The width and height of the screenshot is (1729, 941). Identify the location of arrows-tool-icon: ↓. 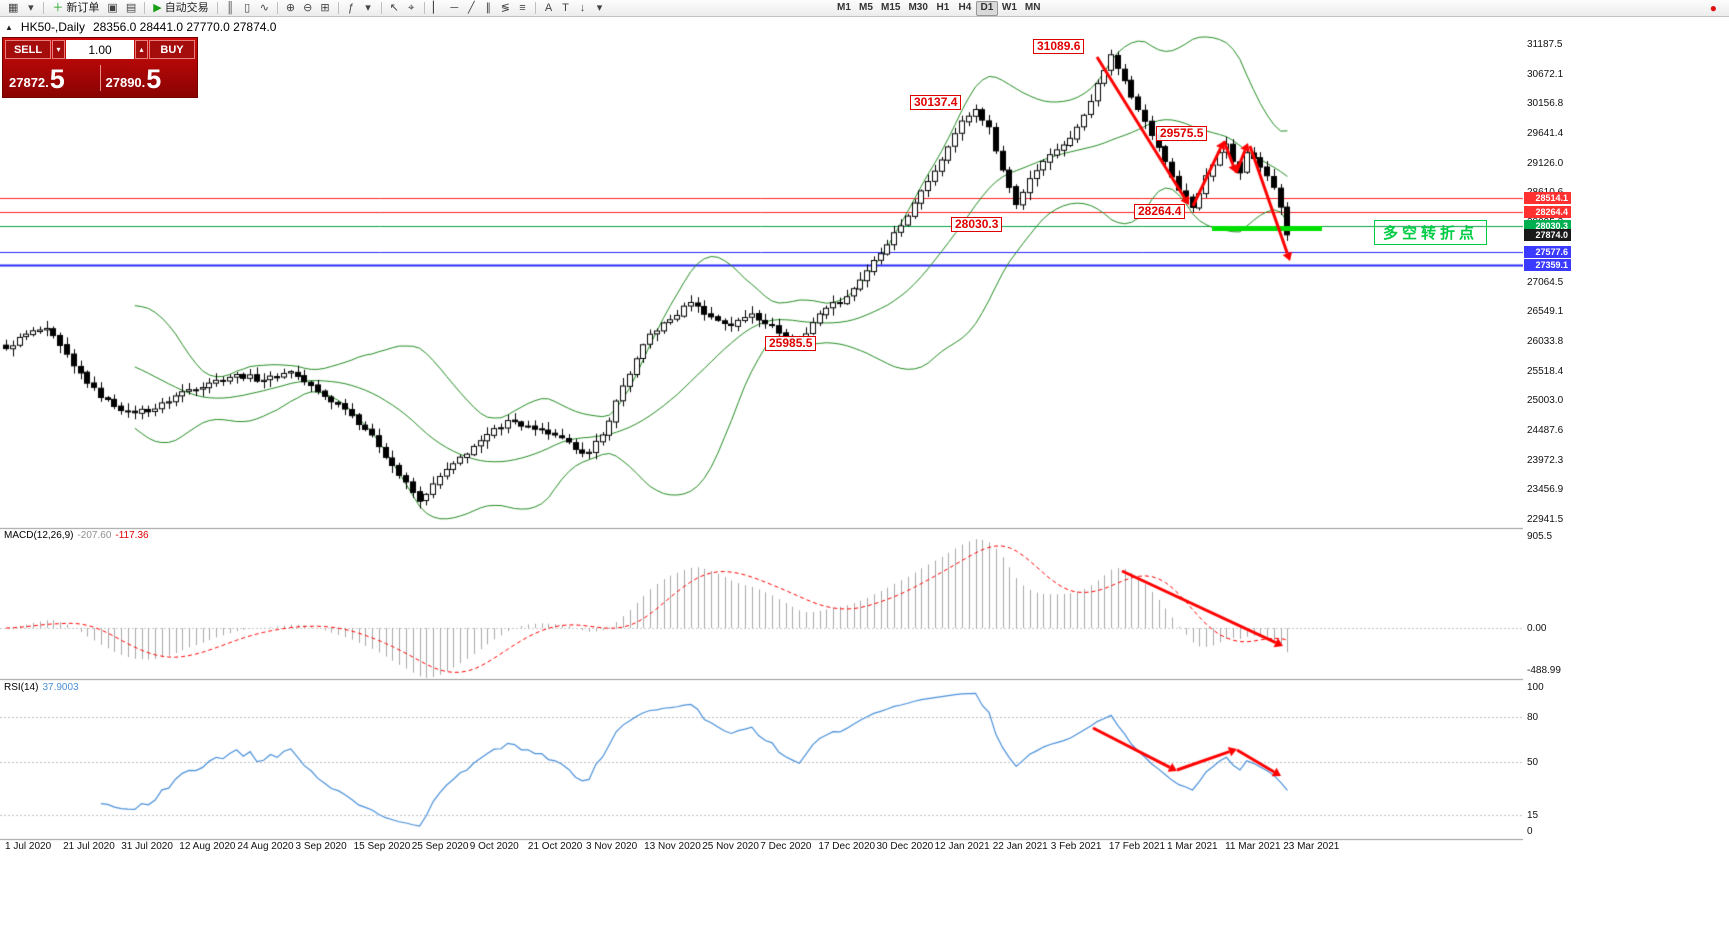
(582, 8).